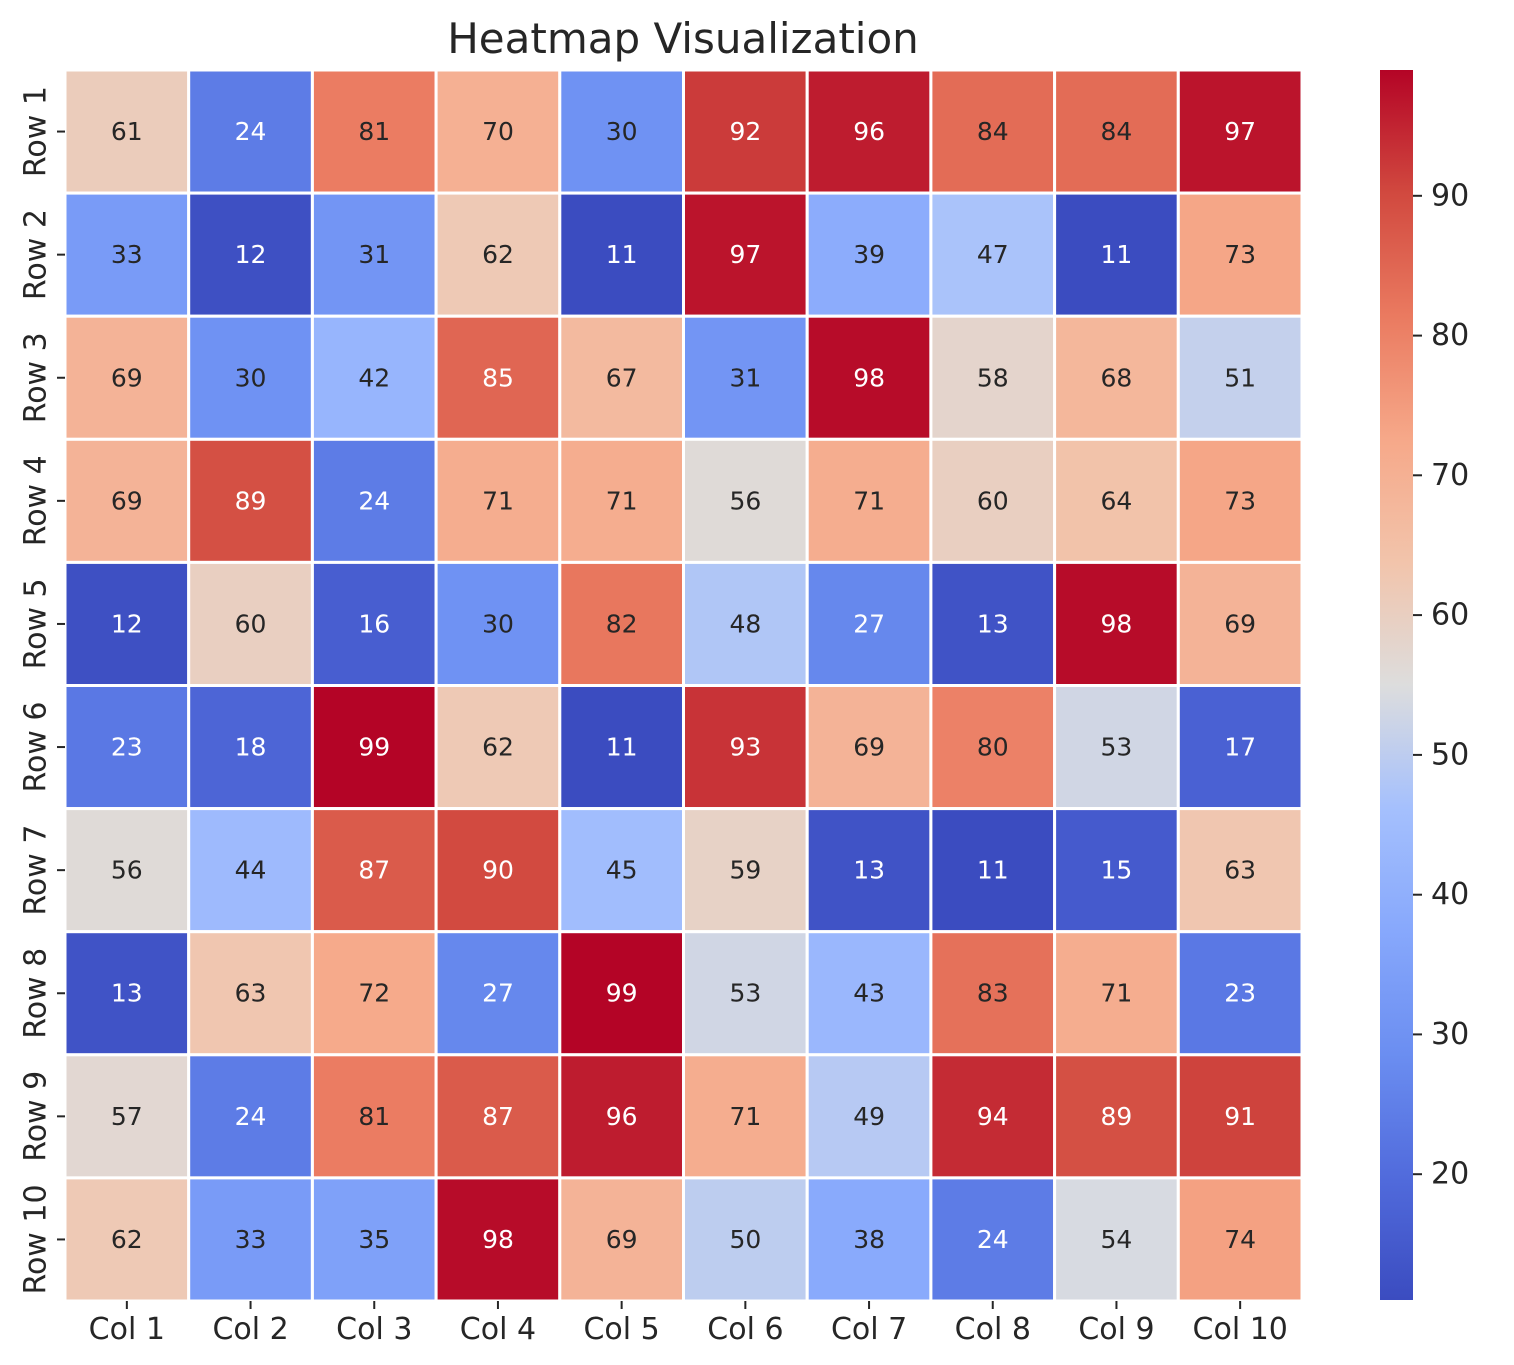 This screenshot has height=1365, width=1514. What do you see at coordinates (498, 870) in the screenshot?
I see `cell-value-label: 90` at bounding box center [498, 870].